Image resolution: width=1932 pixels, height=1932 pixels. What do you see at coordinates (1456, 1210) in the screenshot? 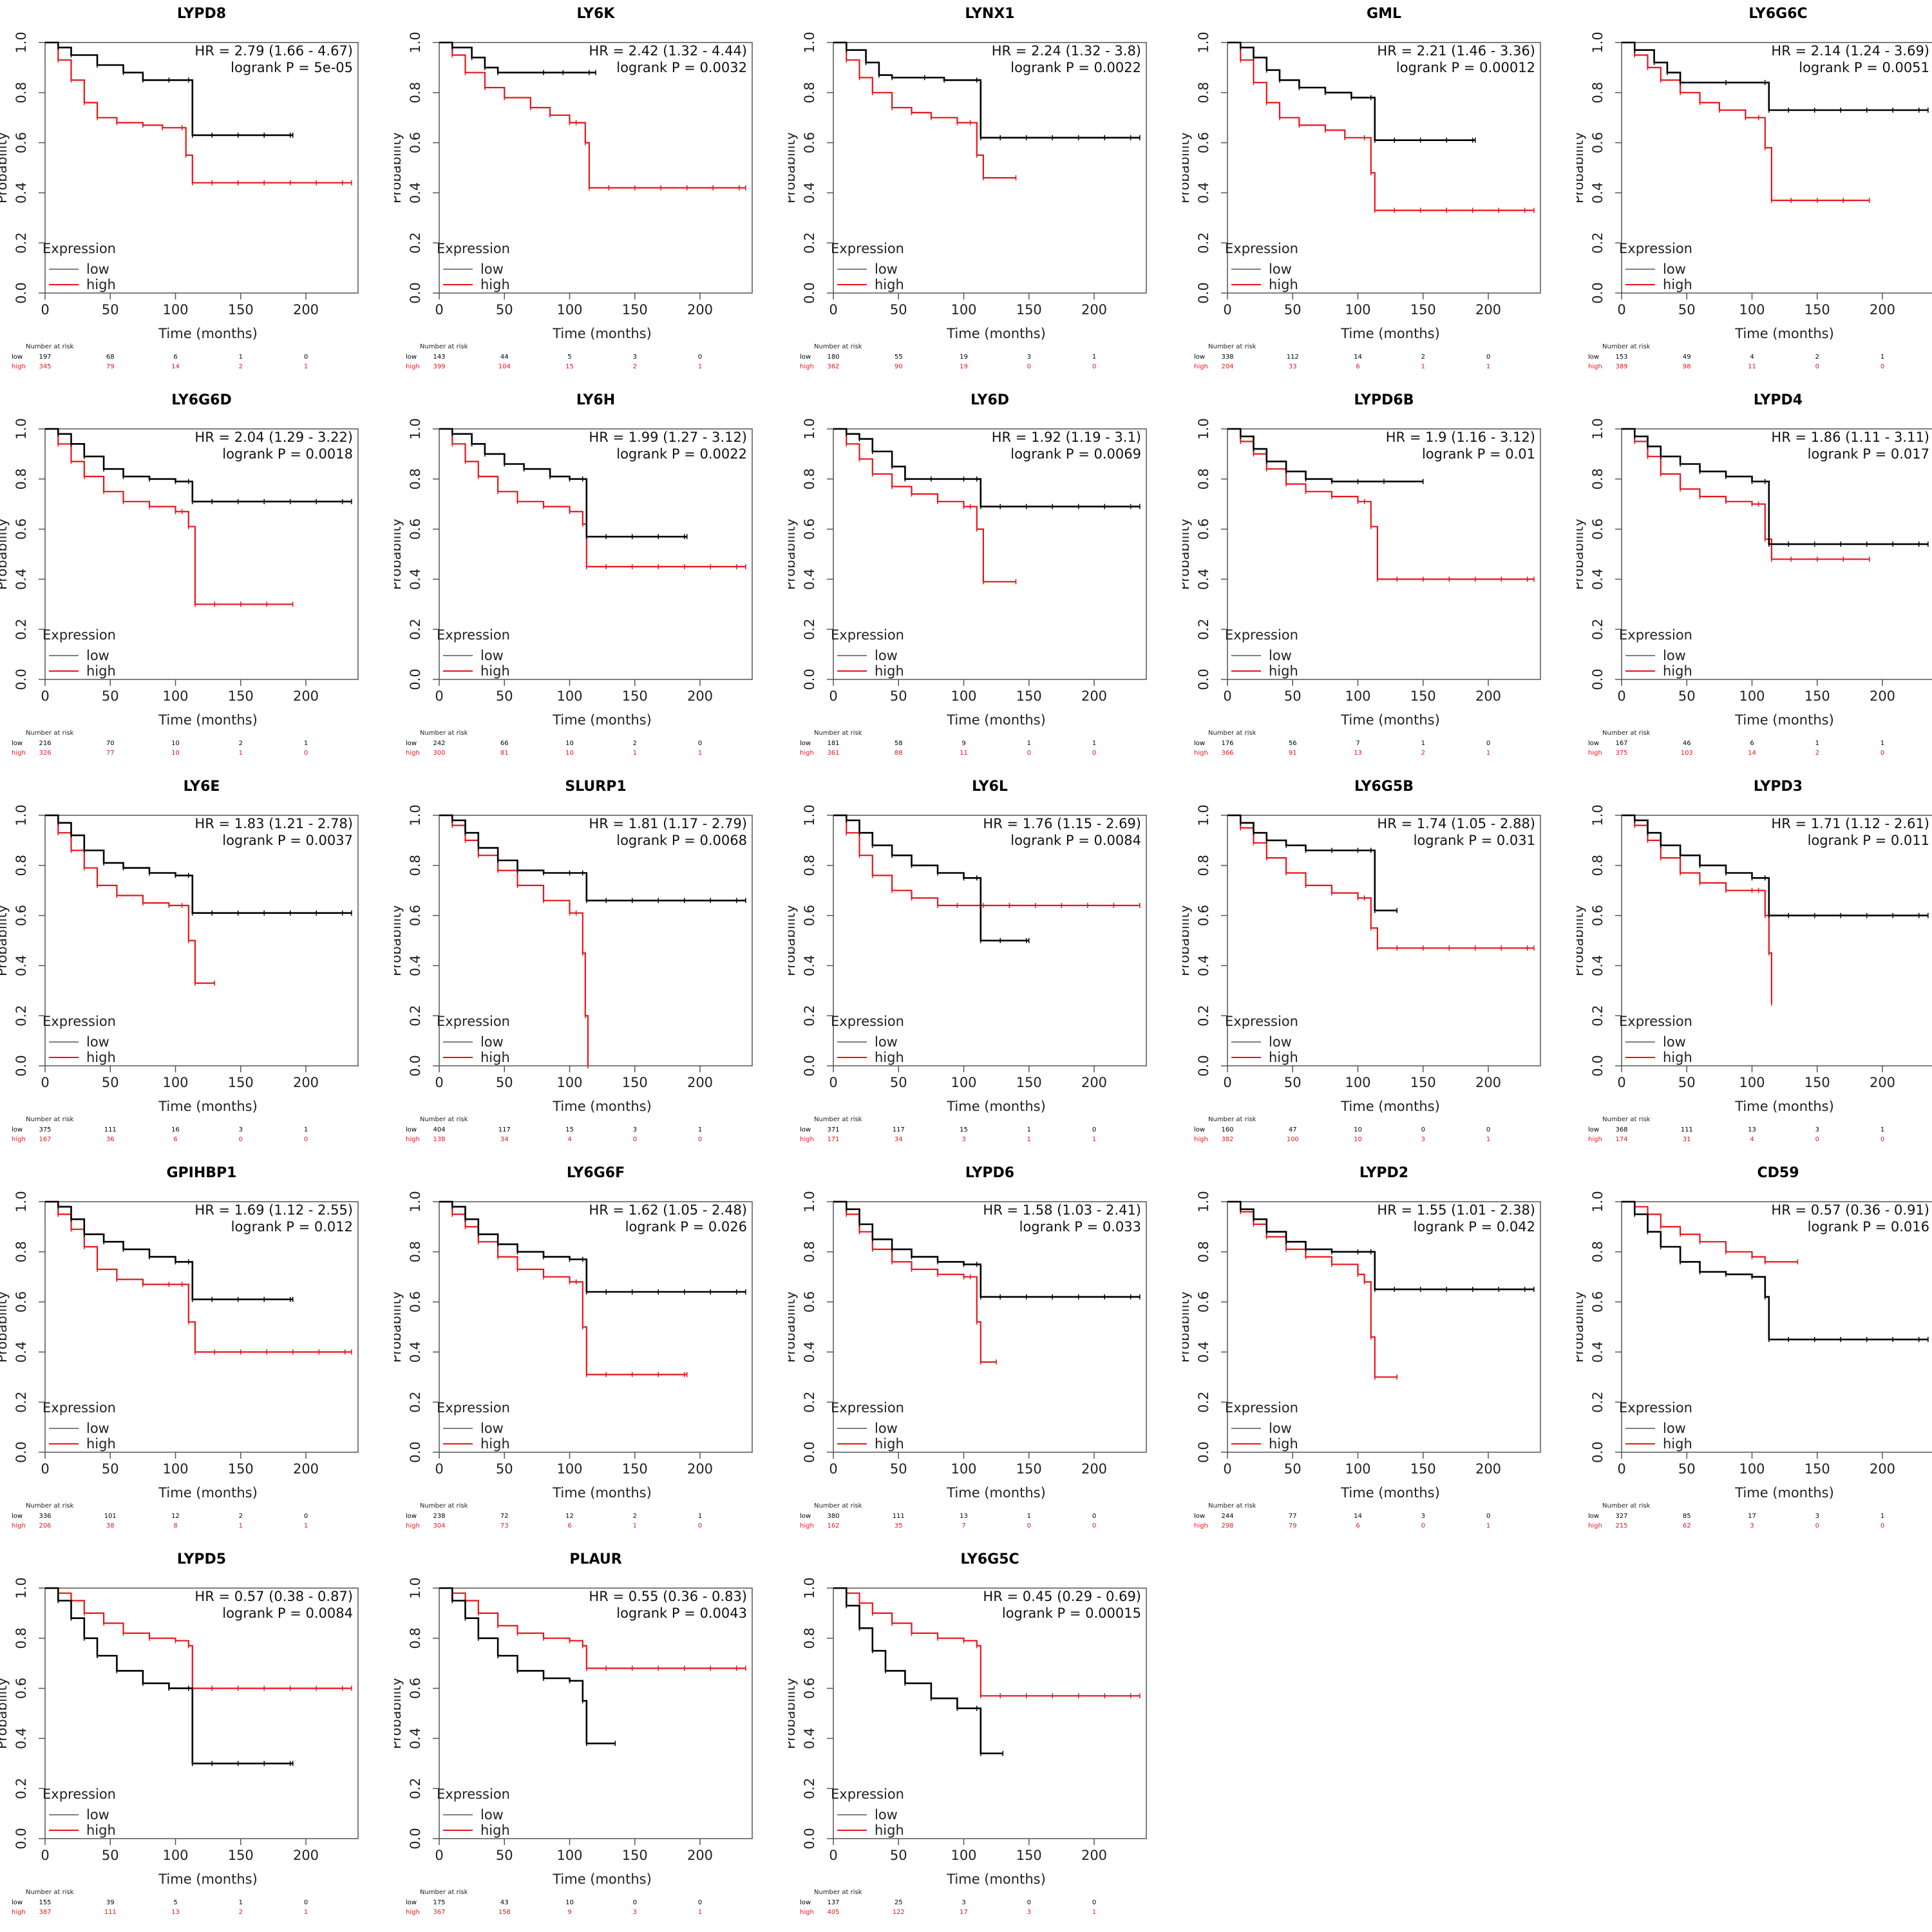
I see `hazard-ratio-text: HR = 1.55 (1.01 - 2.38)` at bounding box center [1456, 1210].